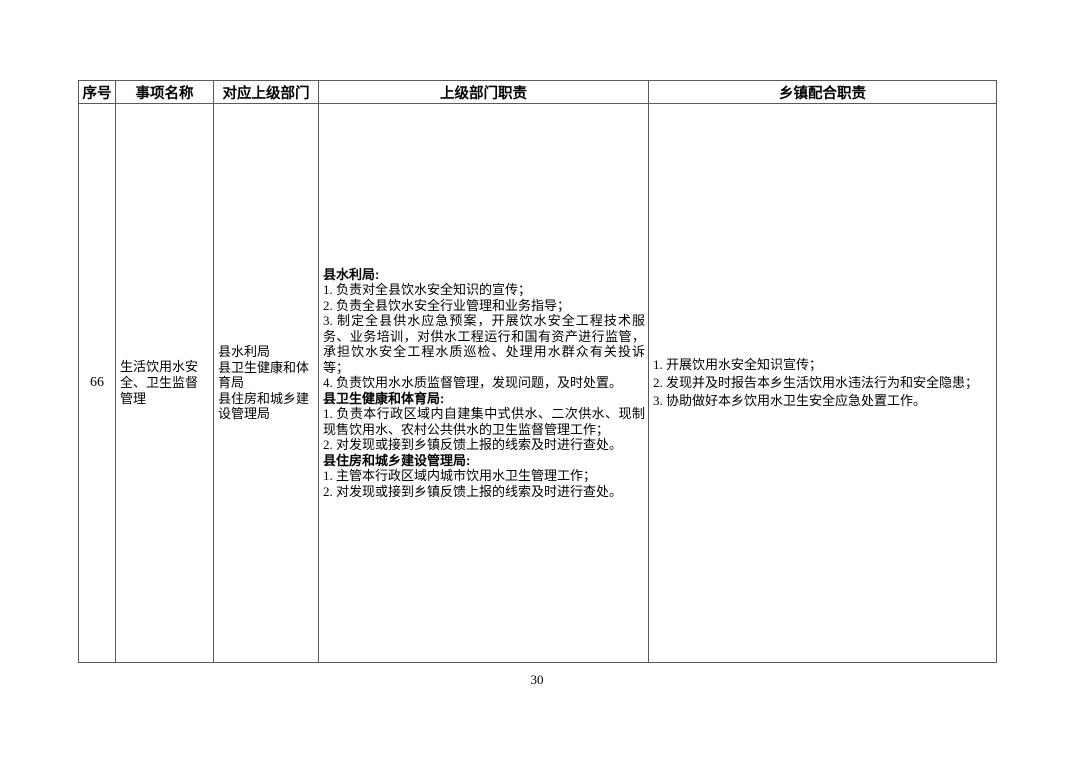 The height and width of the screenshot is (757, 1074). What do you see at coordinates (822, 92) in the screenshot?
I see `header-township-duties: 乡镇配合职责` at bounding box center [822, 92].